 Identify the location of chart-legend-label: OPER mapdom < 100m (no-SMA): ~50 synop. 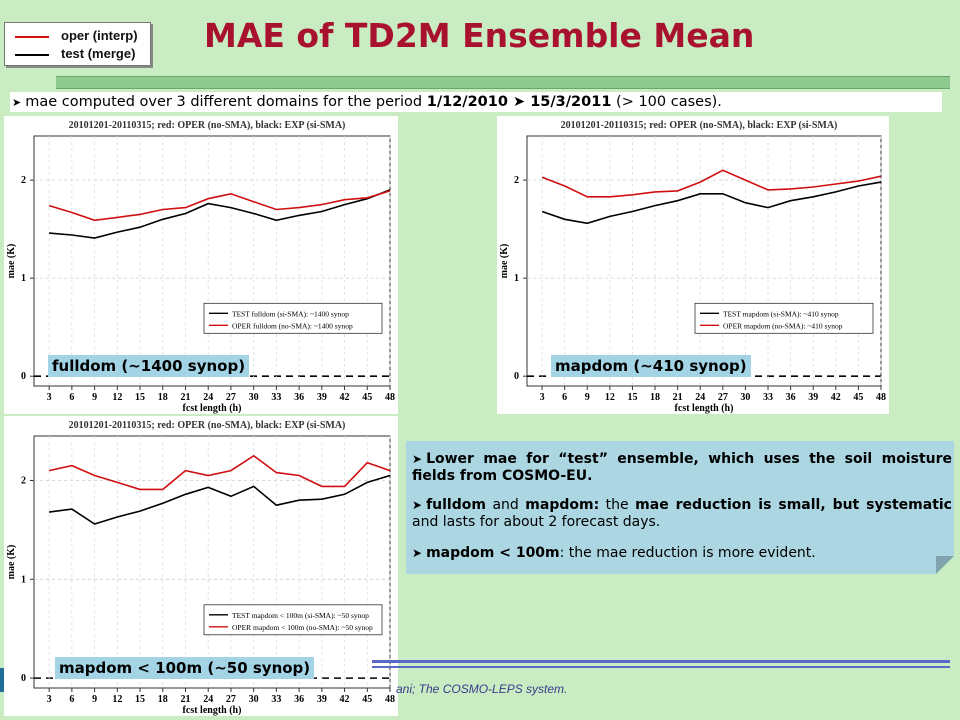
(302, 627).